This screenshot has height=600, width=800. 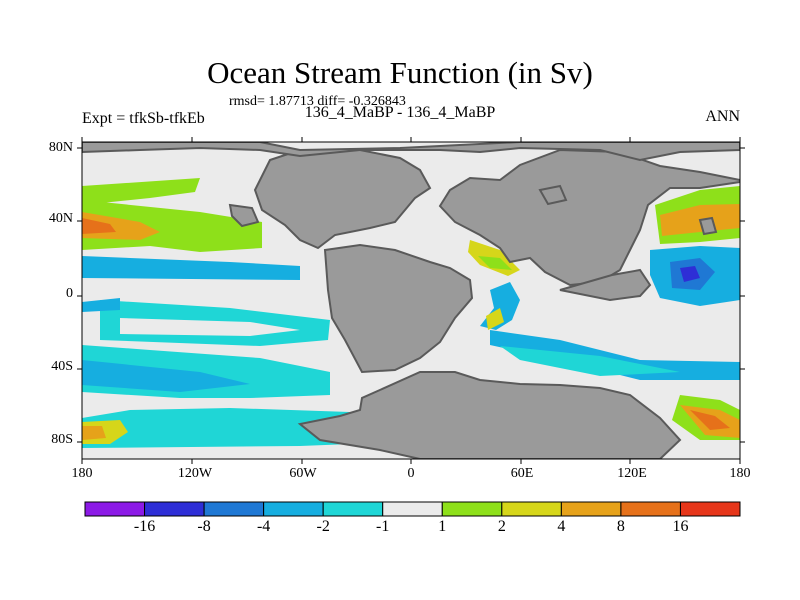 I want to click on land-eurasia, so click(x=589, y=217).